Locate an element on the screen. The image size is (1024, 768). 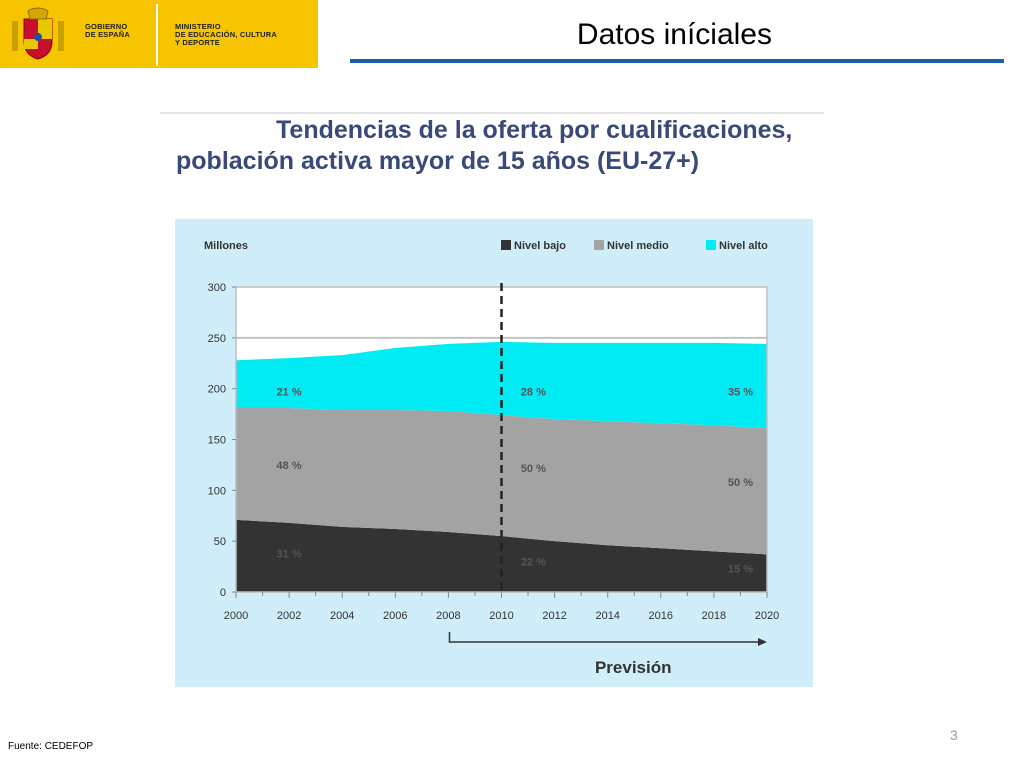
forecast-label: Previsión is located at coordinates (633, 667).